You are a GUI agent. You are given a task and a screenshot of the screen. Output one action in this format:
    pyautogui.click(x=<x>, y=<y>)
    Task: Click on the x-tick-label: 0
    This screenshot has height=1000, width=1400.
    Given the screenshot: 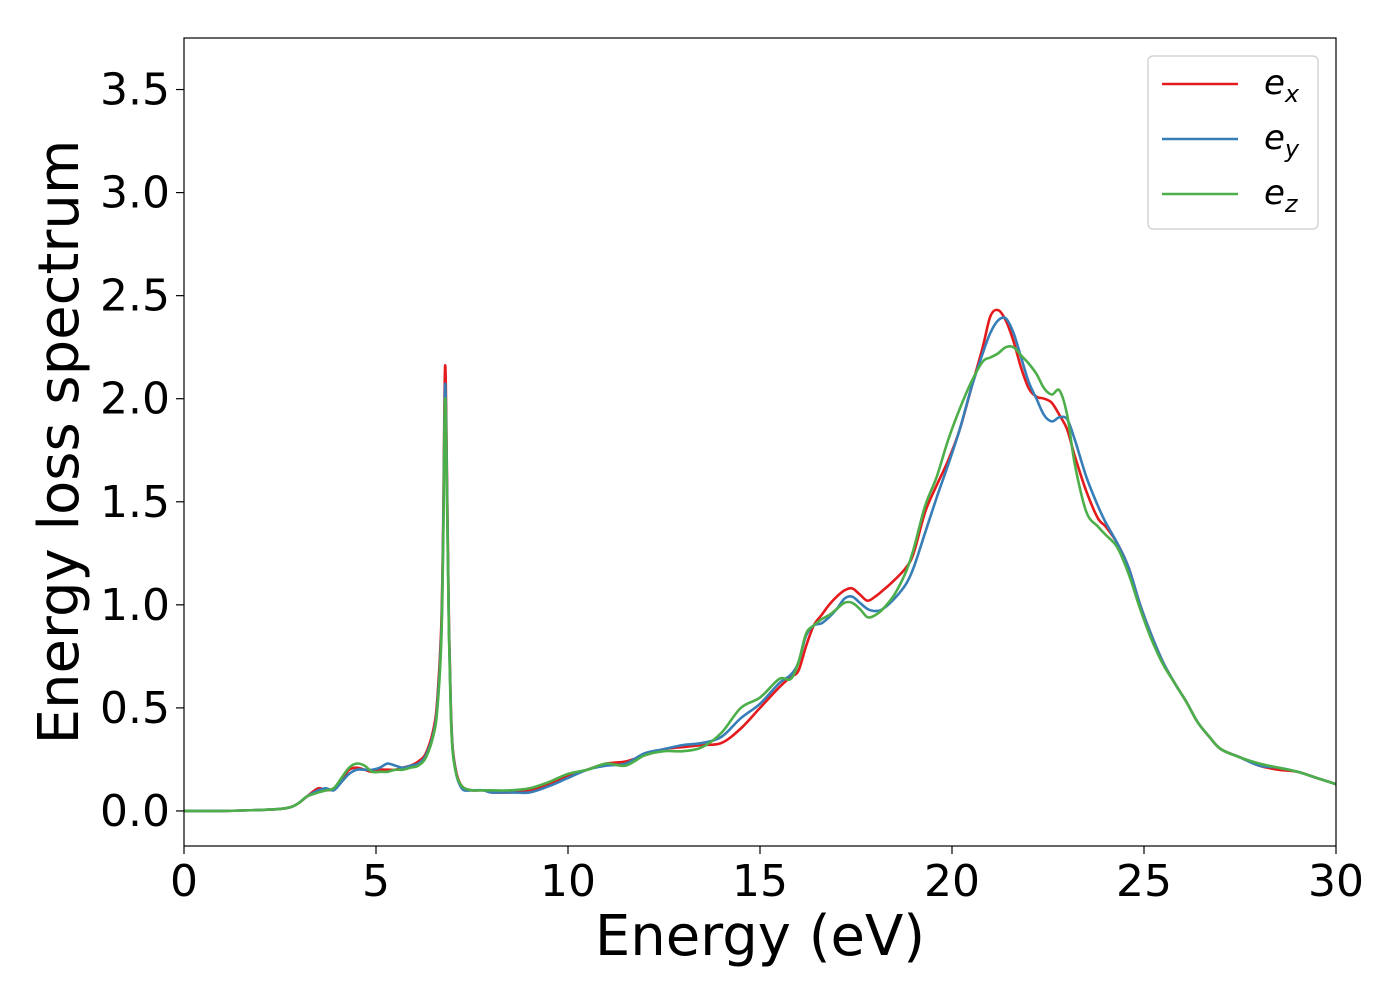 What is the action you would take?
    pyautogui.click(x=184, y=881)
    